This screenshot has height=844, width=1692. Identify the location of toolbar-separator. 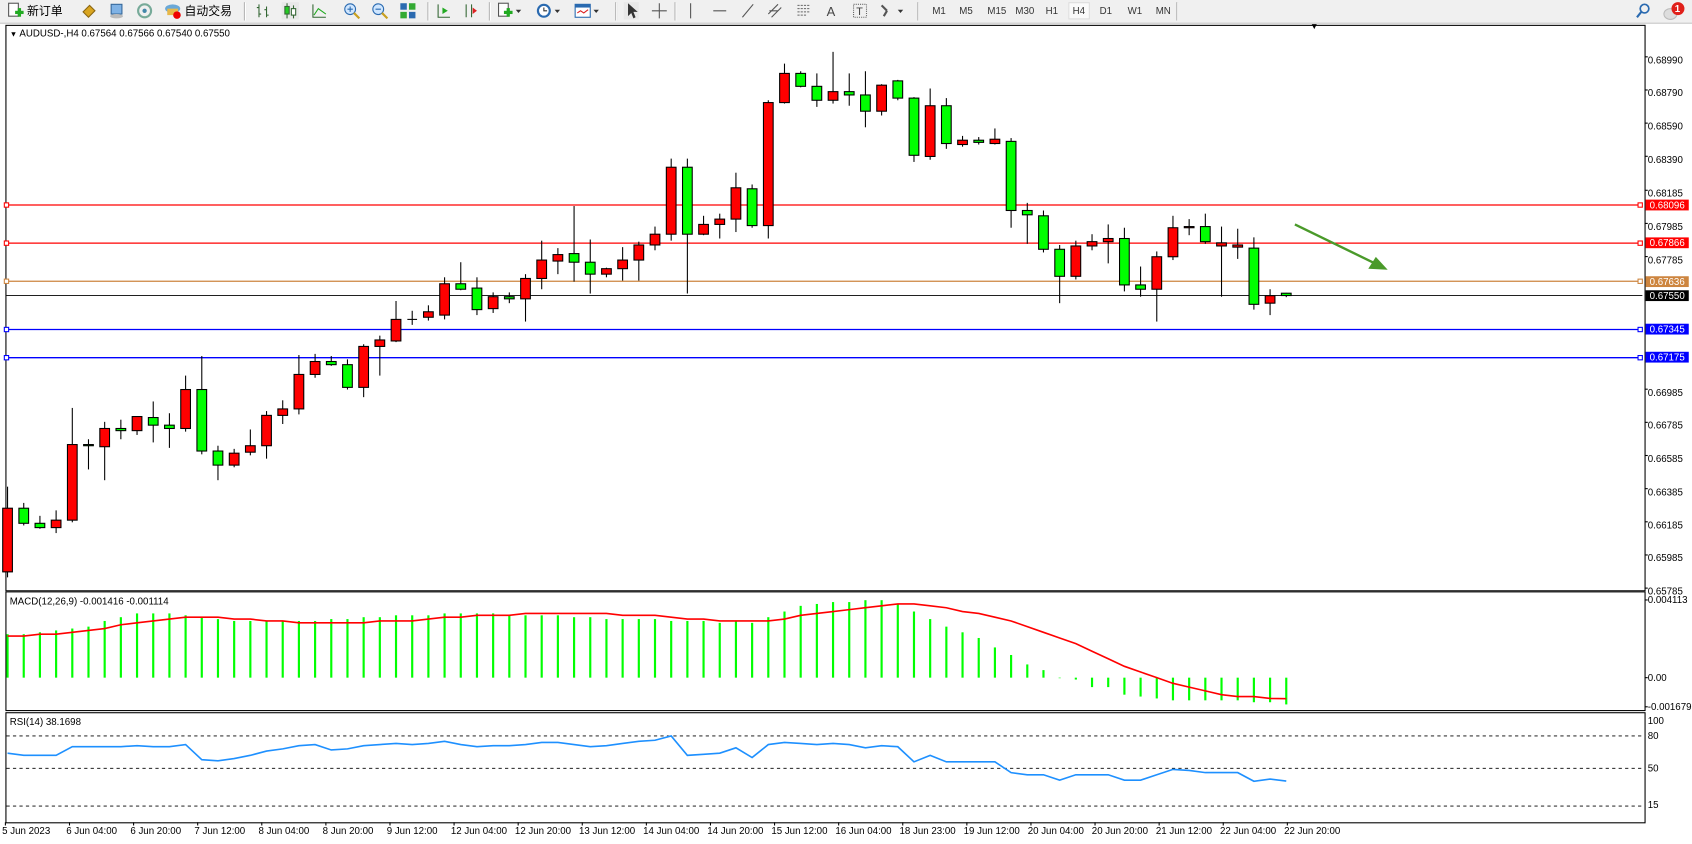
(1177, 11).